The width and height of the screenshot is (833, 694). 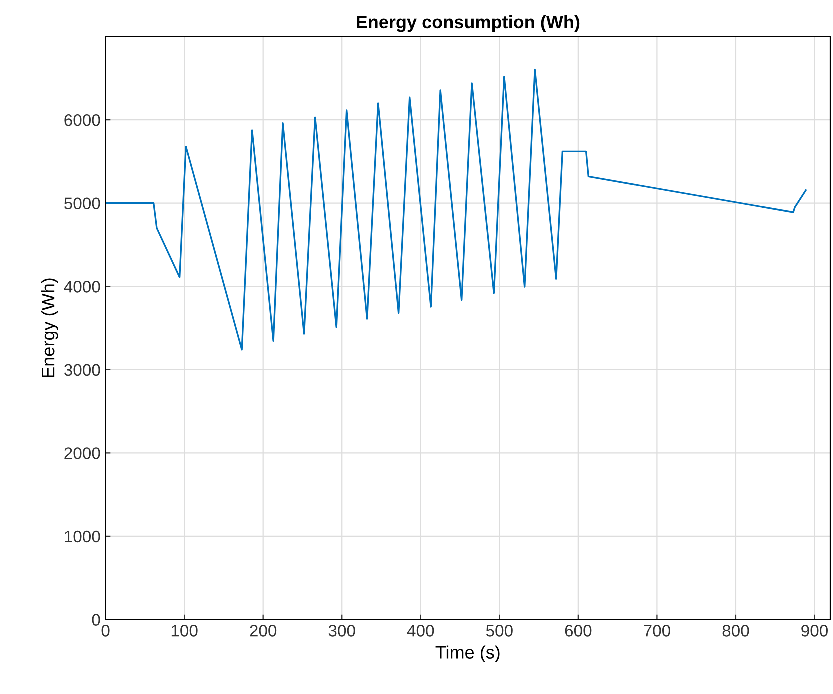 What do you see at coordinates (82, 120) in the screenshot?
I see `y-tick-label: 6000` at bounding box center [82, 120].